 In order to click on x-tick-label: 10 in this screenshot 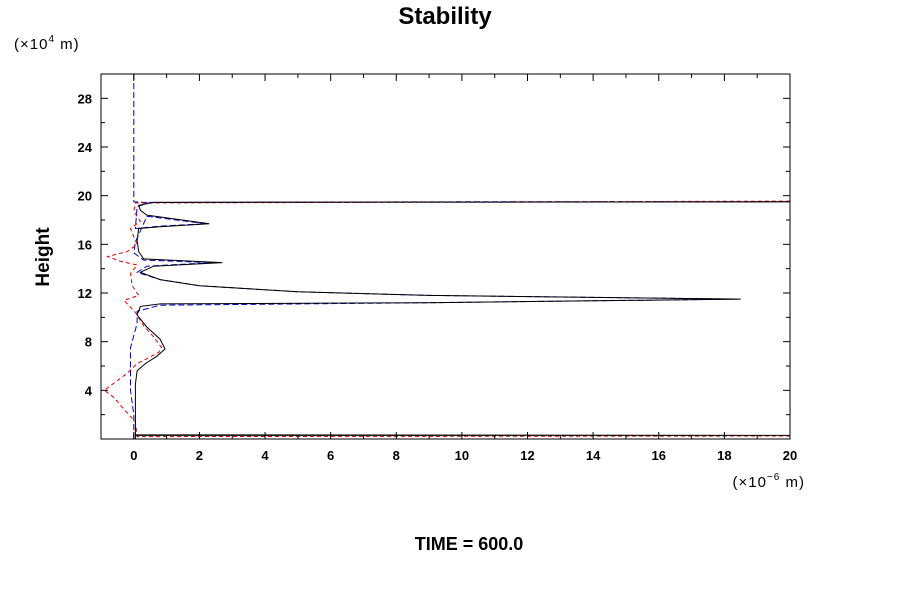, I will do `click(462, 455)`.